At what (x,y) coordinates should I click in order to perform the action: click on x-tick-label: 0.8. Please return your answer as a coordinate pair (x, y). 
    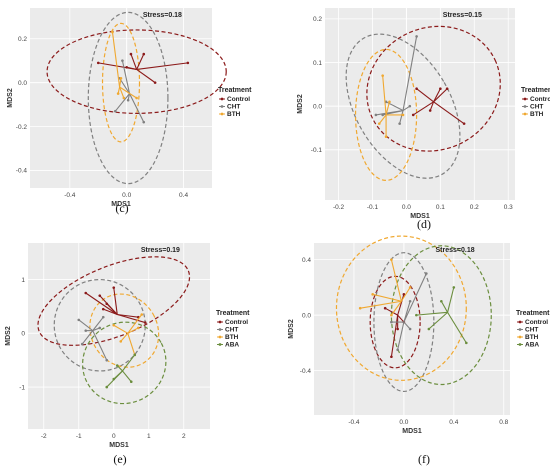
    Looking at the image, I should click on (503, 422).